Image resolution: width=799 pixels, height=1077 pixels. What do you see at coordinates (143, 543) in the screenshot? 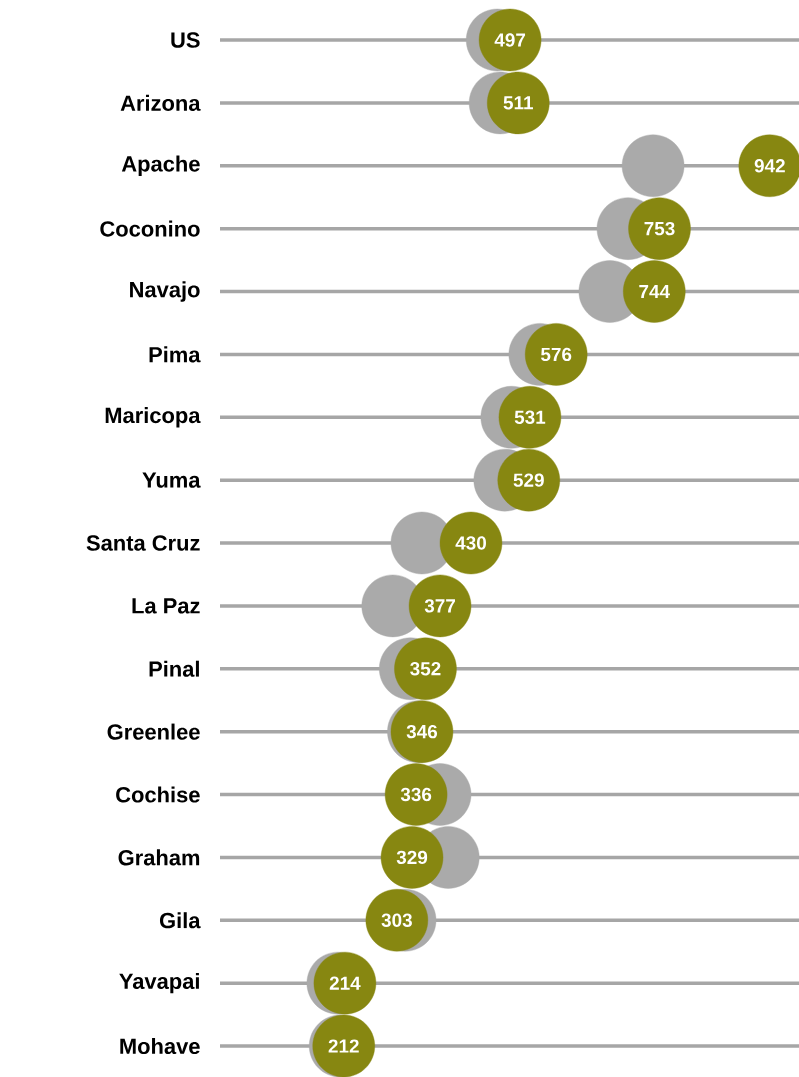
I see `y-tick-label: Santa Cruz` at bounding box center [143, 543].